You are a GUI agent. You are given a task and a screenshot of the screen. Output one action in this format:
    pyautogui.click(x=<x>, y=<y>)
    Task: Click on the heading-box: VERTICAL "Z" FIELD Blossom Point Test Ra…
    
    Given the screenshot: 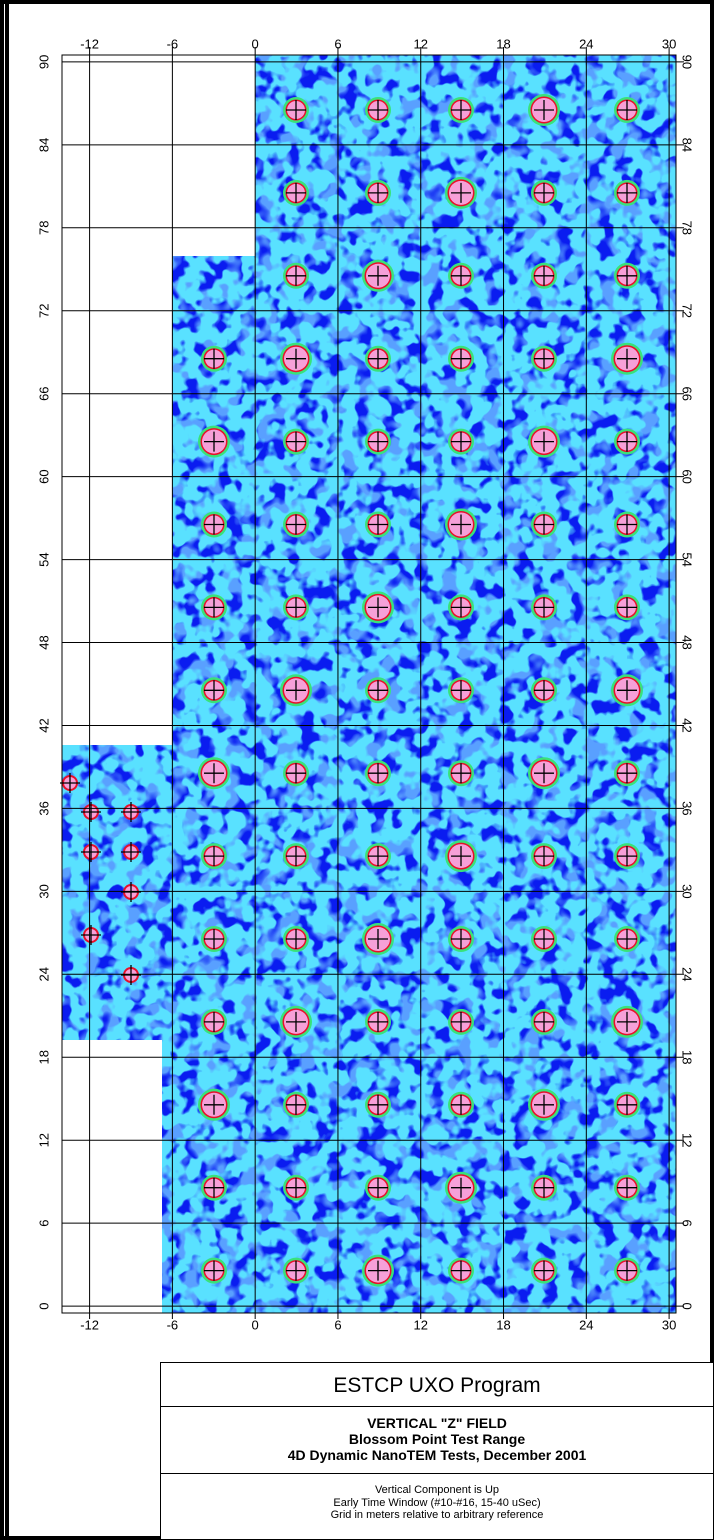 What is the action you would take?
    pyautogui.click(x=437, y=1440)
    